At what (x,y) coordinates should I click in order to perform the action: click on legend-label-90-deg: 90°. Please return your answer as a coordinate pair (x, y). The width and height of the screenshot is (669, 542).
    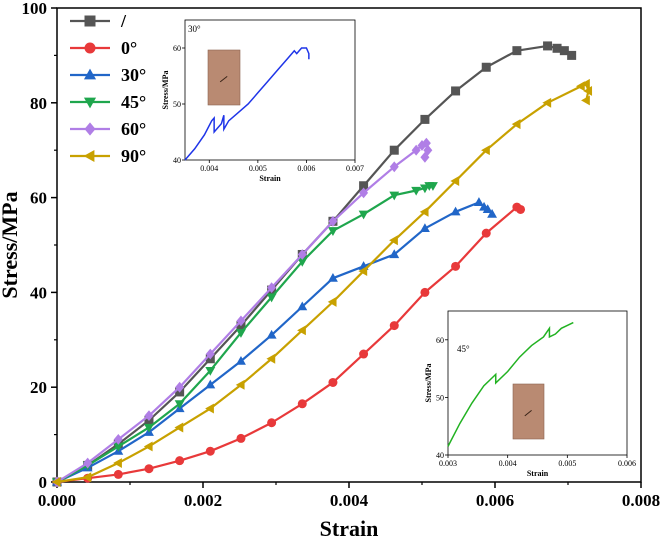
    Looking at the image, I should click on (133, 156).